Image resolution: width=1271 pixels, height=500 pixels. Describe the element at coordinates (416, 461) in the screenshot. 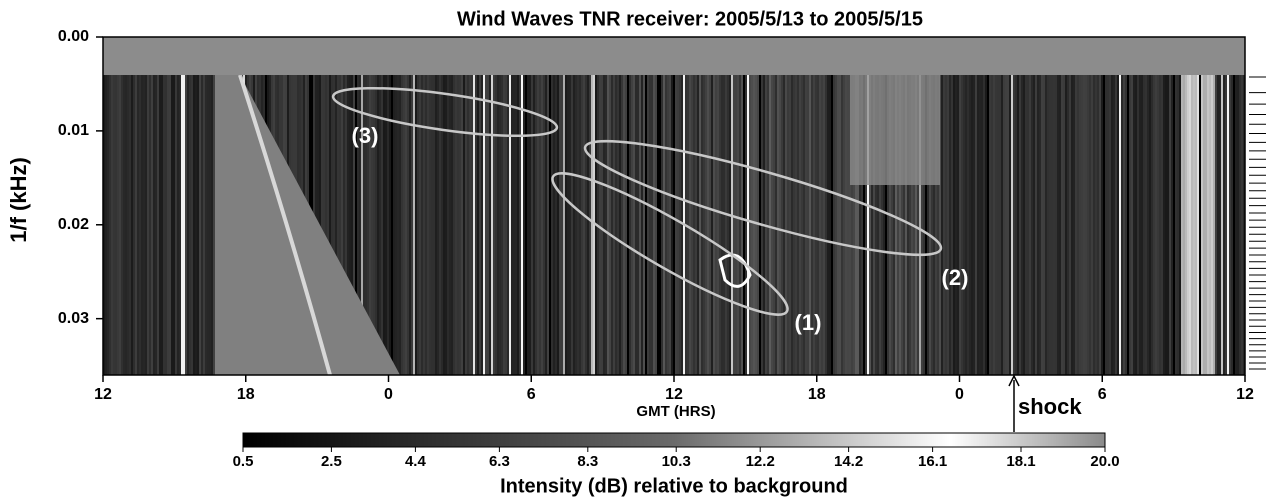

I see `colorbar-tick-label: 4.4` at that location.